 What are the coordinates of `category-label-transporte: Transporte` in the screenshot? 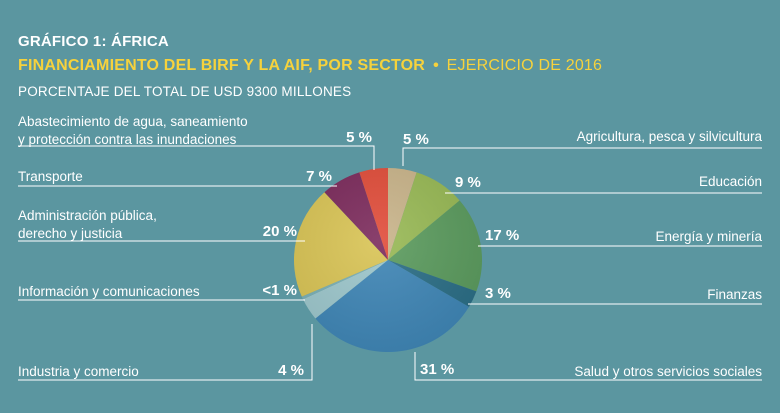 It's located at (50, 176).